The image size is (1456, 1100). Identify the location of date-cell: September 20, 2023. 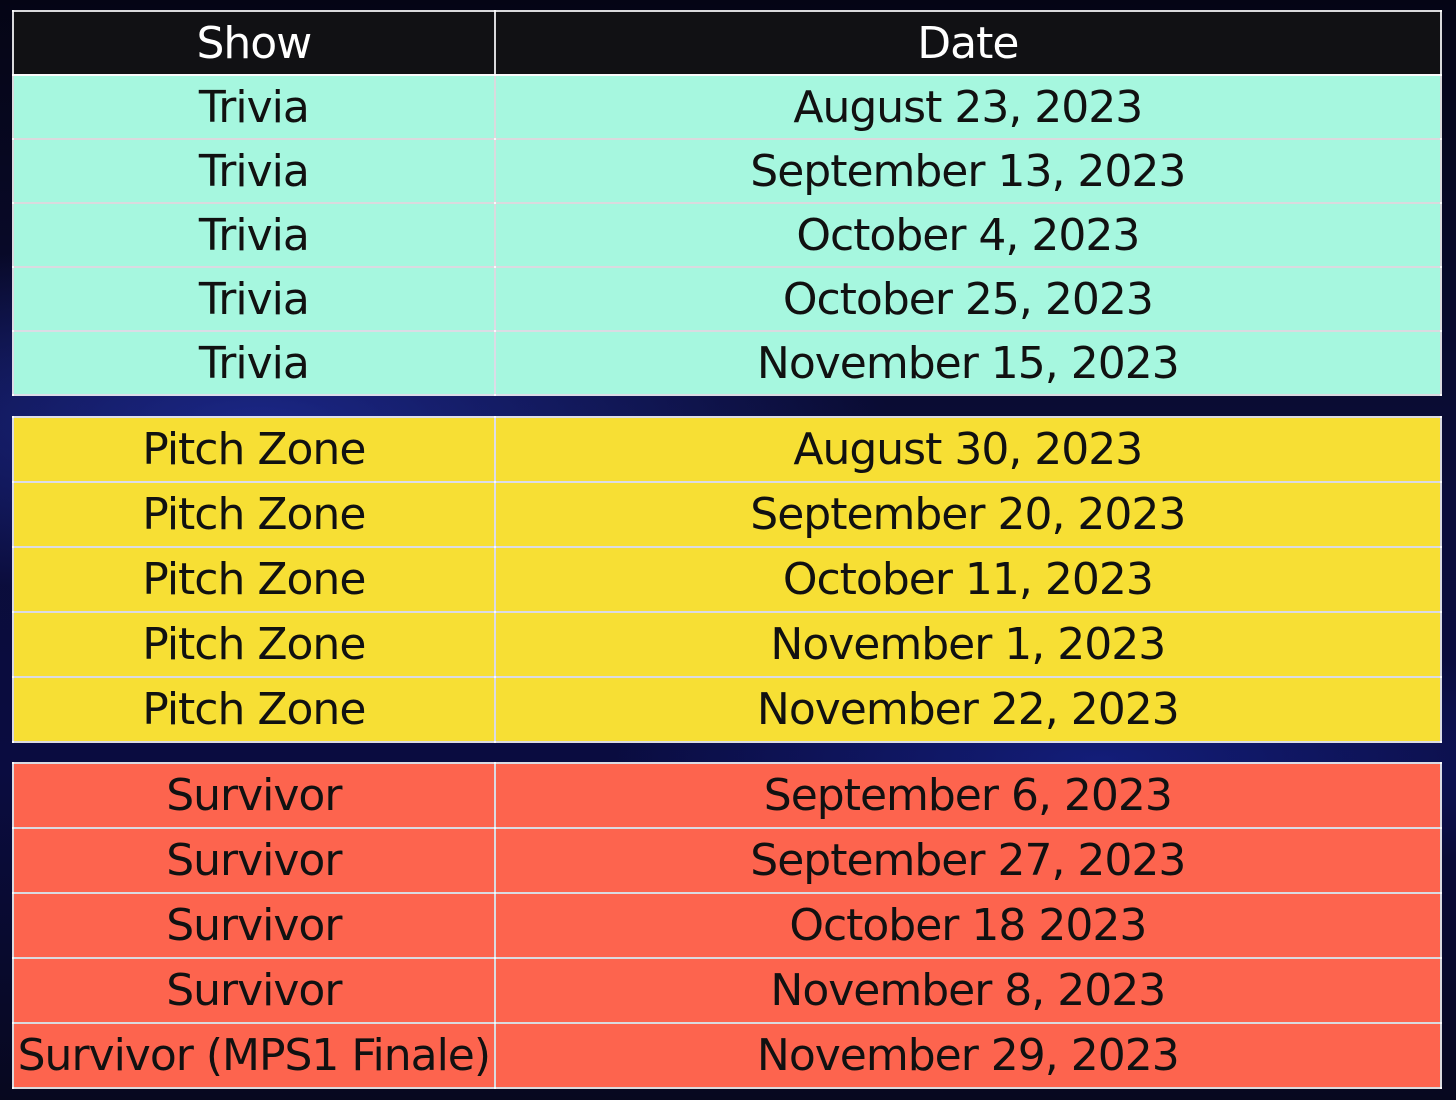
(968, 514).